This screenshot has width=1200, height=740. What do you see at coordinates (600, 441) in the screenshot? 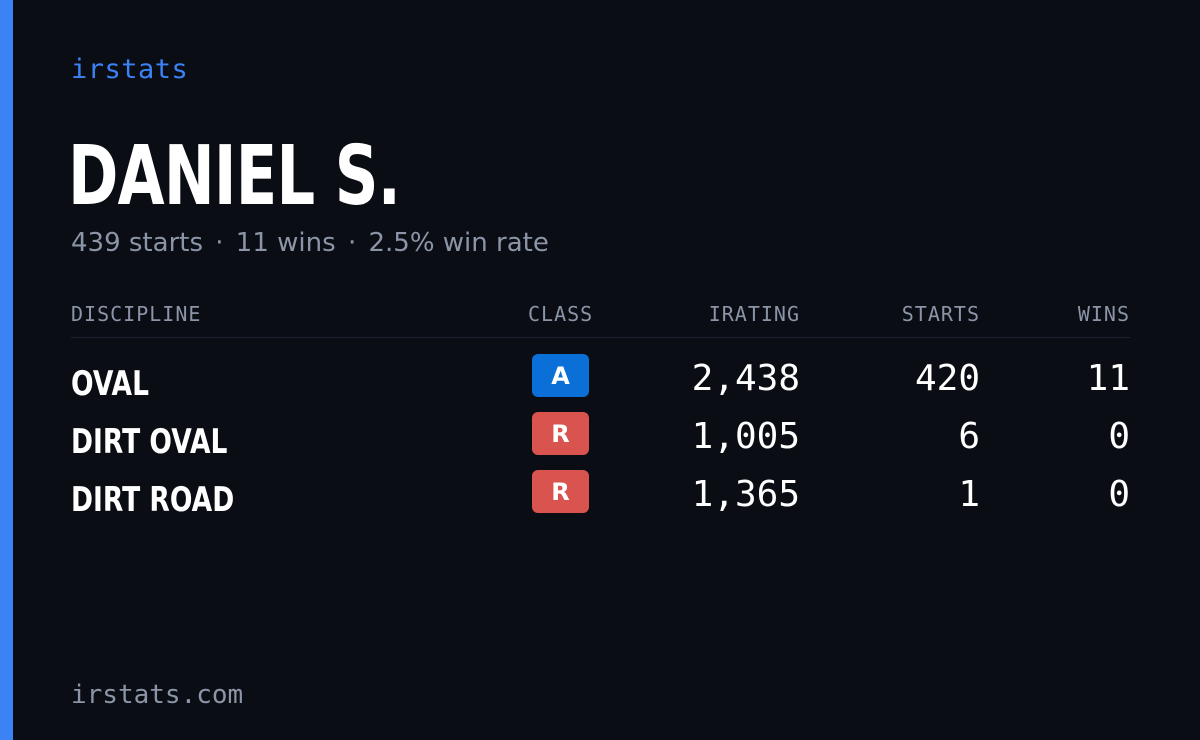
I see `table-row: DIRT OVAL R 1,005 6 0` at bounding box center [600, 441].